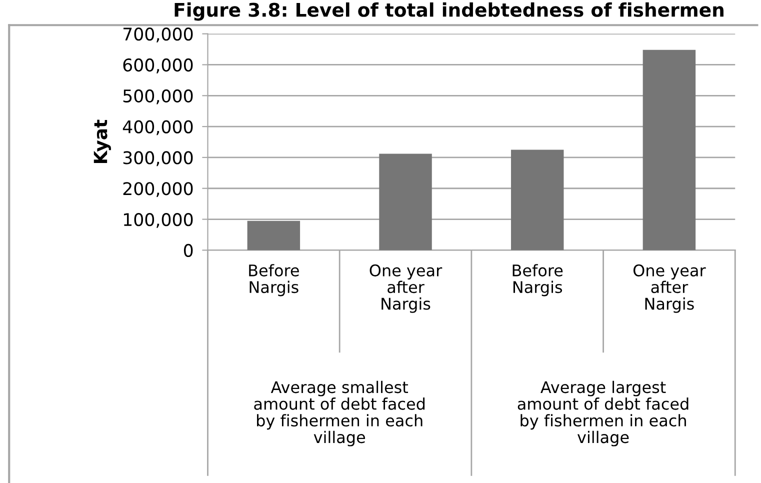 This screenshot has height=483, width=761. What do you see at coordinates (339, 413) in the screenshot?
I see `text: Average smallest amount of debt faced by fishermen in each village` at bounding box center [339, 413].